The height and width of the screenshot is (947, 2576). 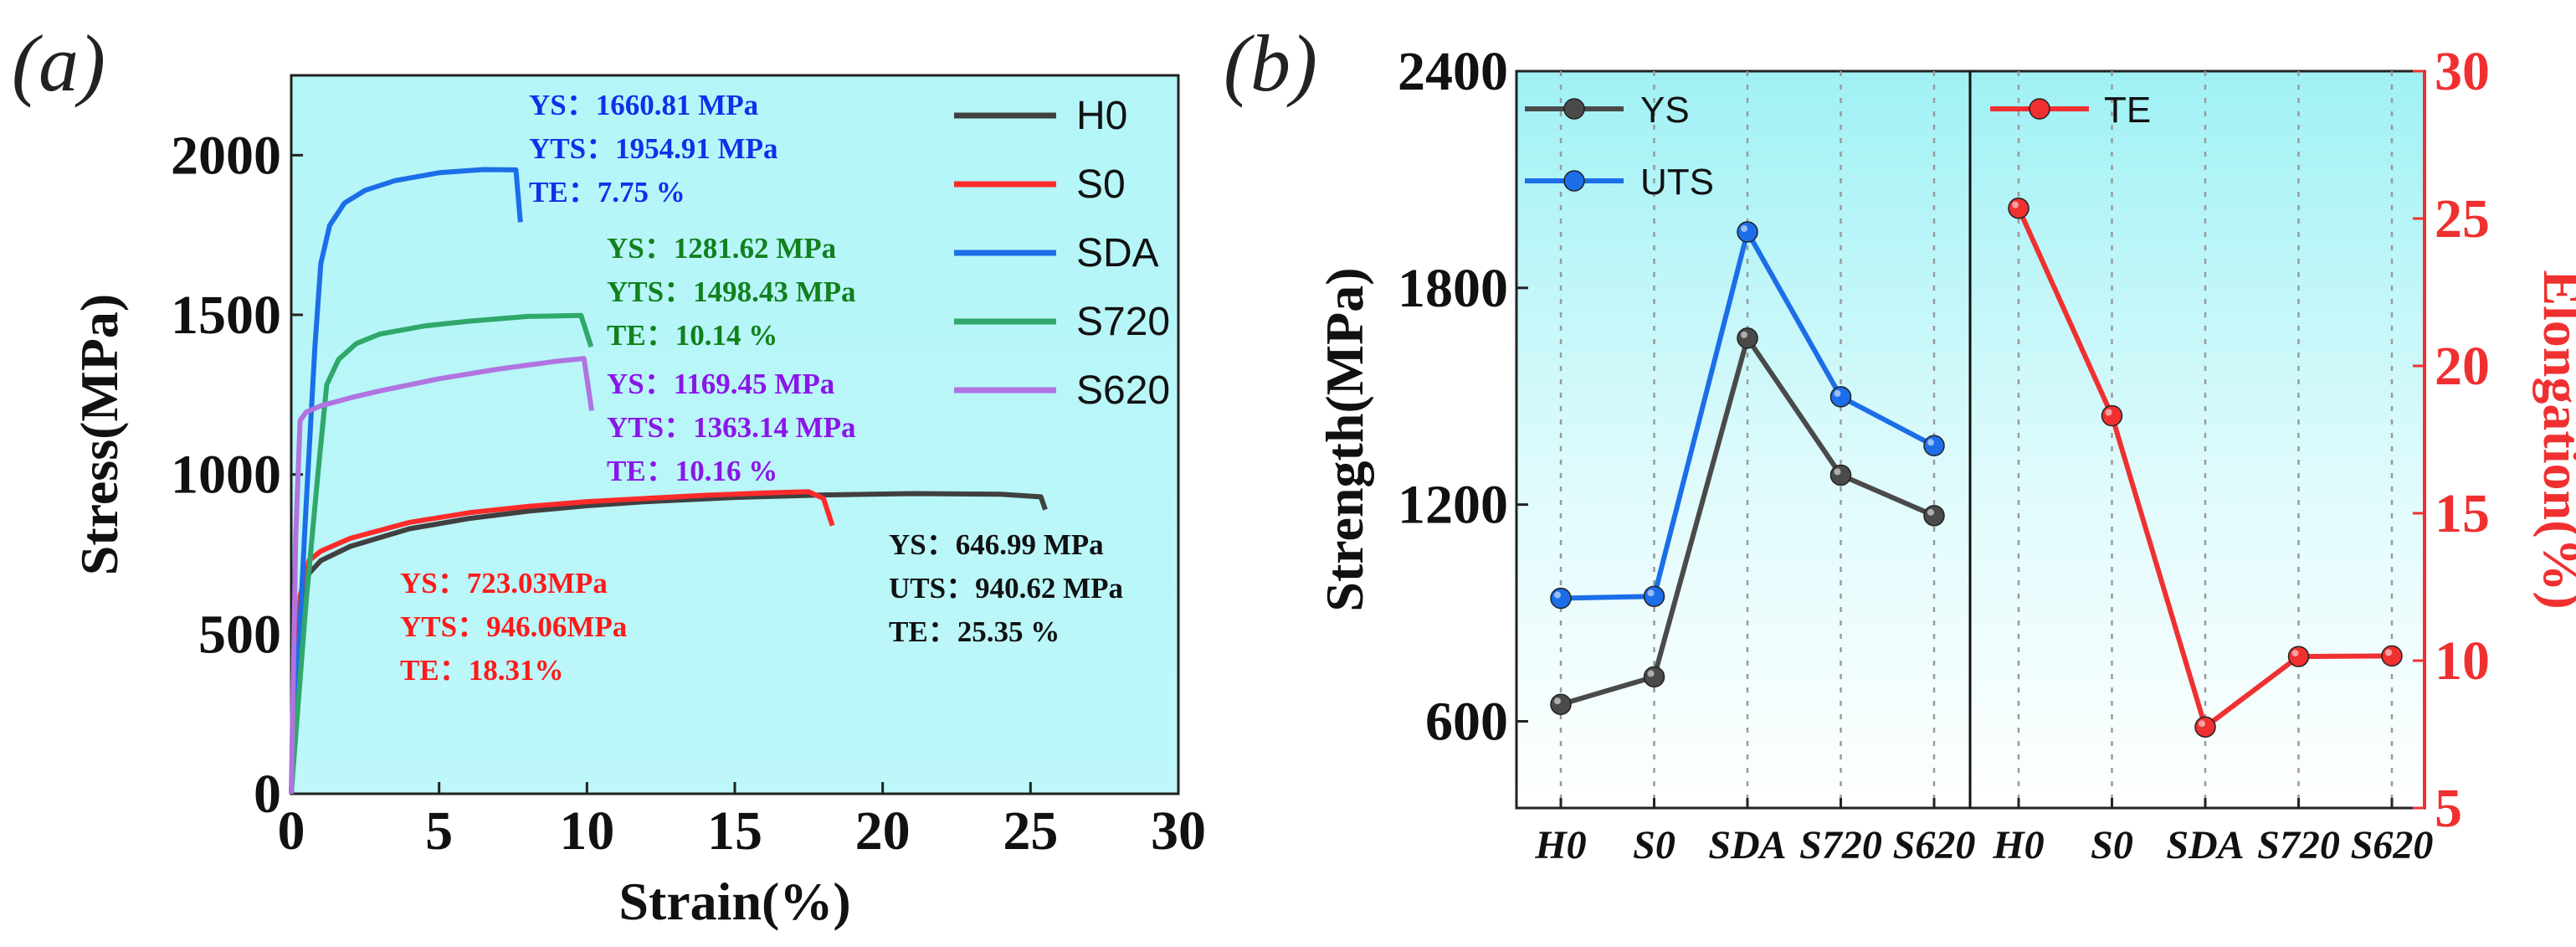 I want to click on a-legend-label-s720: S720, so click(x=1123, y=322).